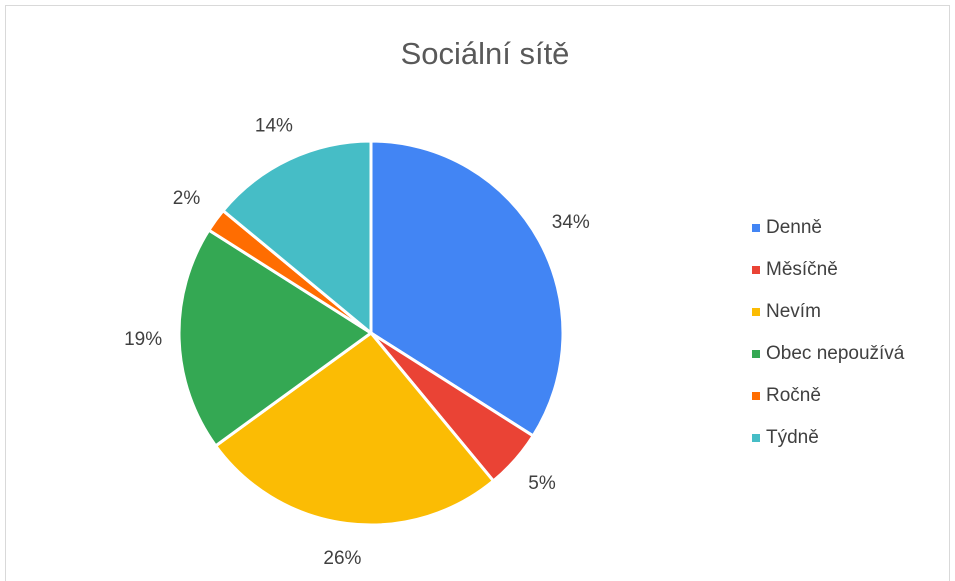  I want to click on legend-label: Ročně, so click(793, 395).